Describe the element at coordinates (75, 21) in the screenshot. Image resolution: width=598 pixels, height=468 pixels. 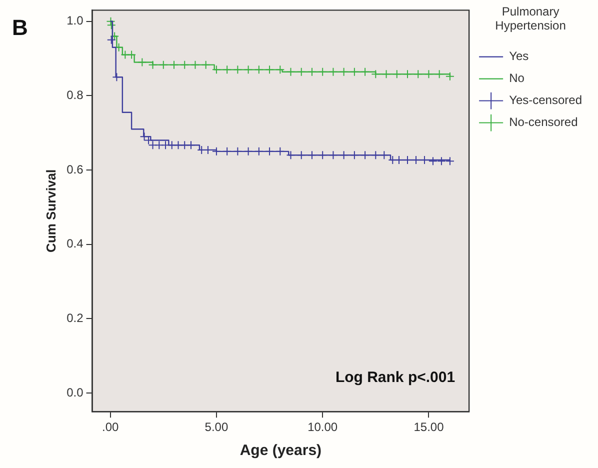
I see `y-tick-label: 1.0` at that location.